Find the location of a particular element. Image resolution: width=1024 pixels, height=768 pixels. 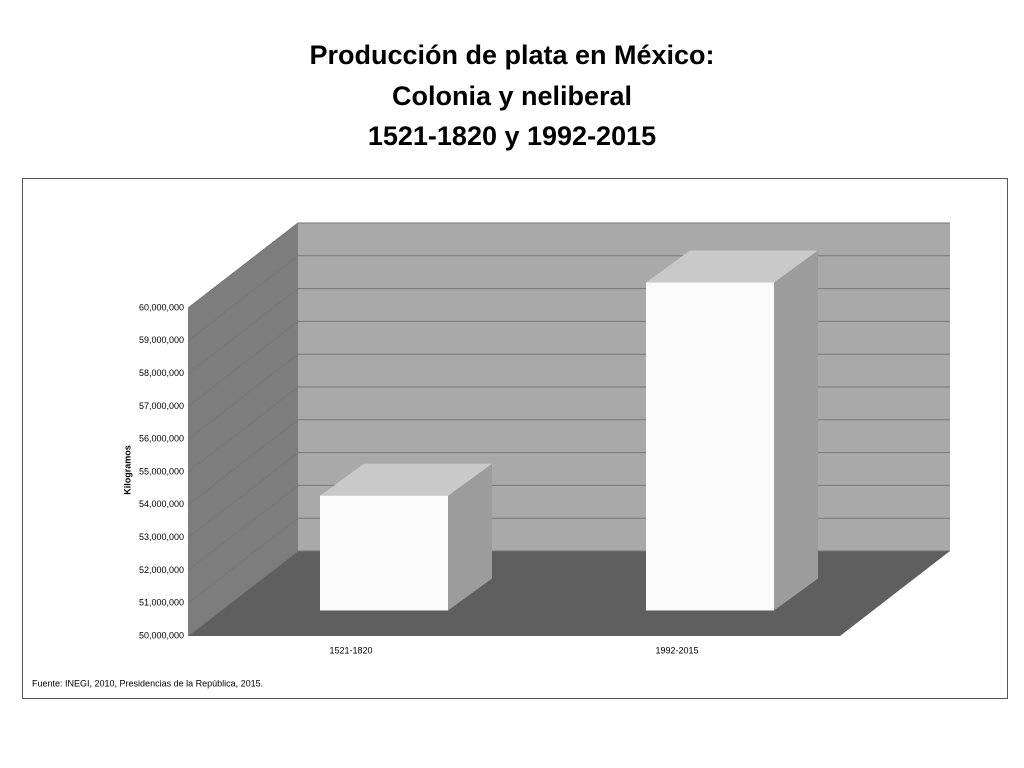

y-tick-label: 58,000,000 is located at coordinates (161, 373).